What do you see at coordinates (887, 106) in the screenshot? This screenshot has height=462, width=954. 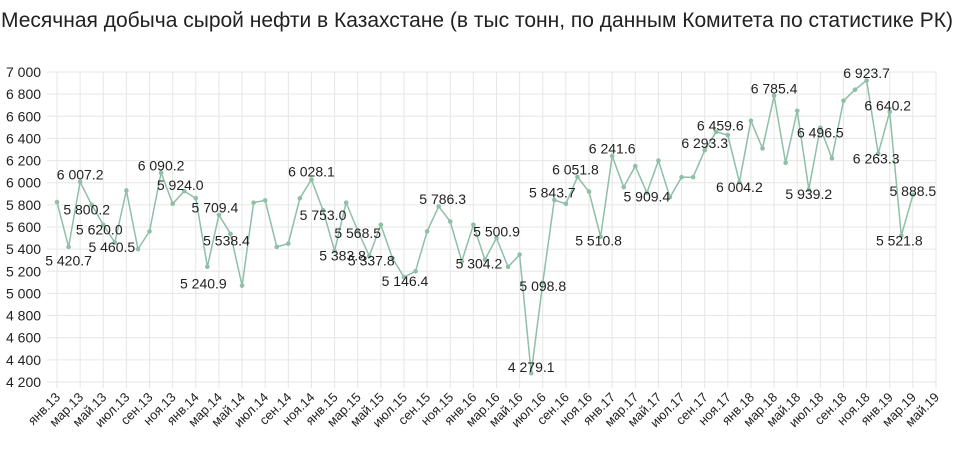 I see `data-label: 6 640.2` at bounding box center [887, 106].